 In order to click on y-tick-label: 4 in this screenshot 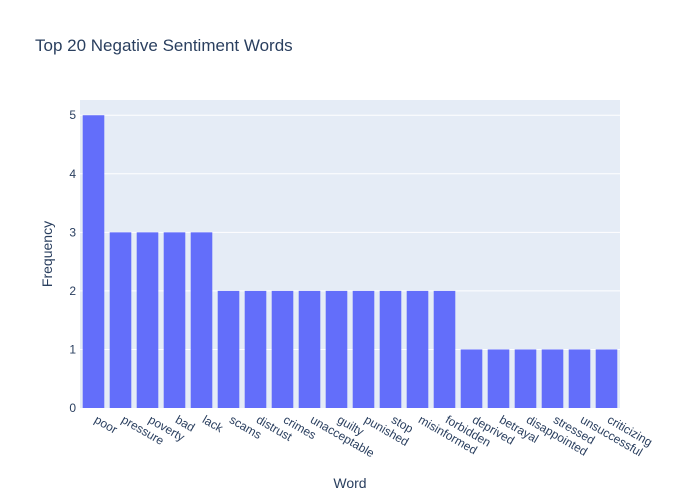, I will do `click(72, 174)`.